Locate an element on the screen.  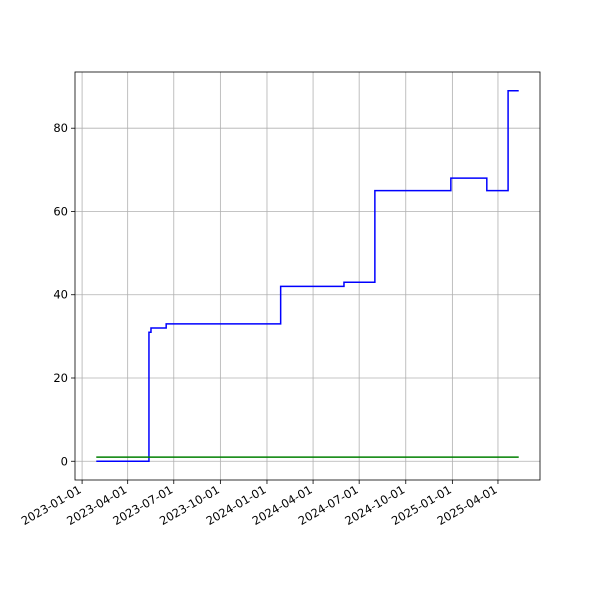
y-tick-label: 20 is located at coordinates (60, 378).